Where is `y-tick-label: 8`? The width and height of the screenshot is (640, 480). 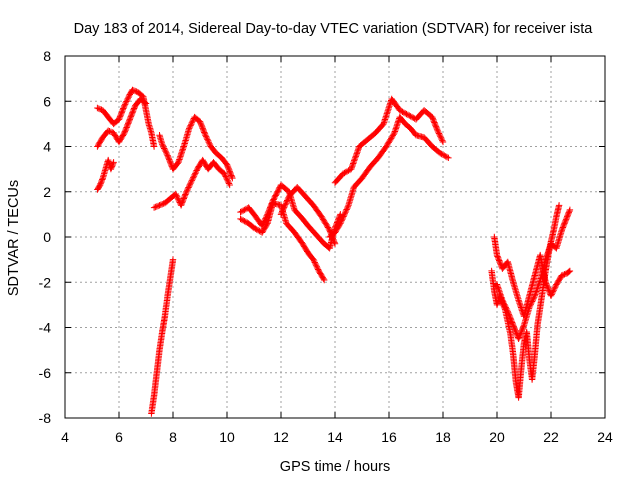 y-tick-label: 8 is located at coordinates (47, 56).